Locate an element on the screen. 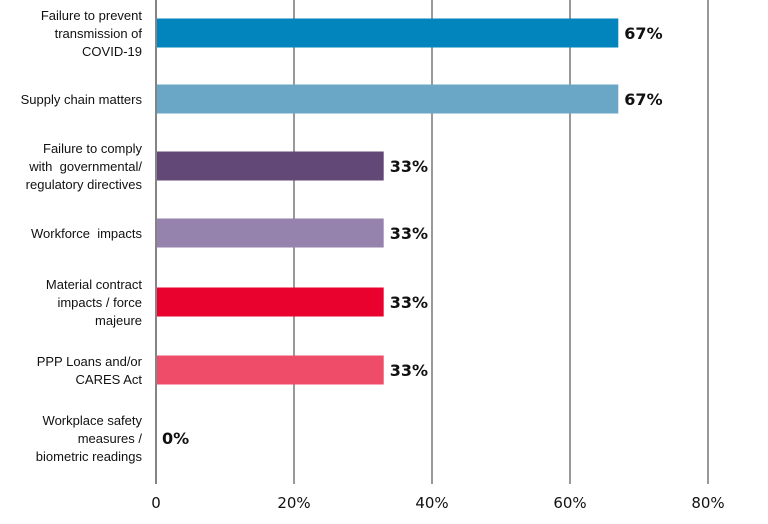  category-label: regulatory directives is located at coordinates (84, 184).